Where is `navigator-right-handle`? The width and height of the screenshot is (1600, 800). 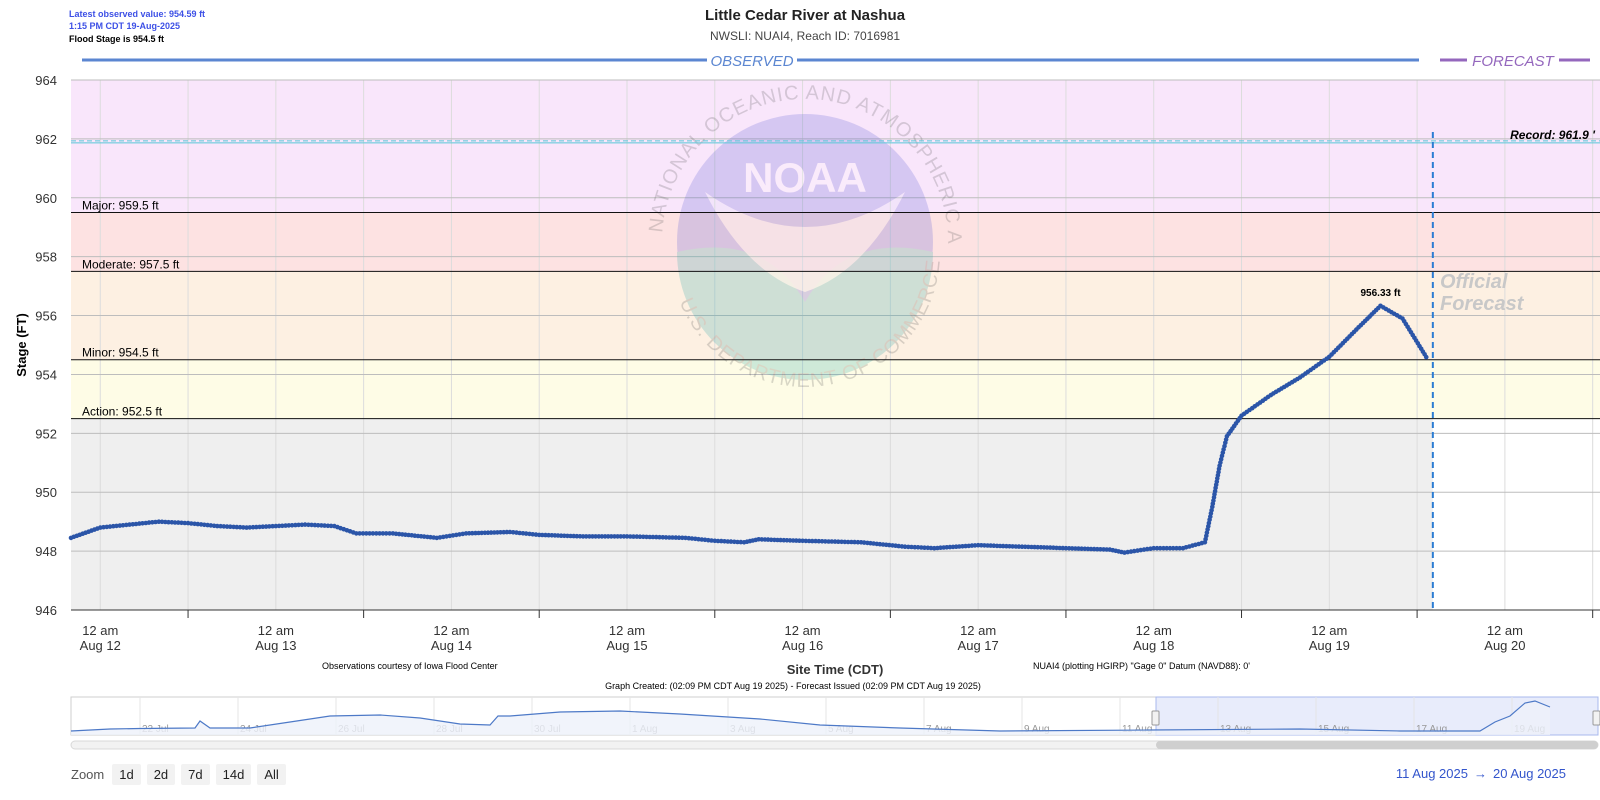
navigator-right-handle is located at coordinates (1596, 718).